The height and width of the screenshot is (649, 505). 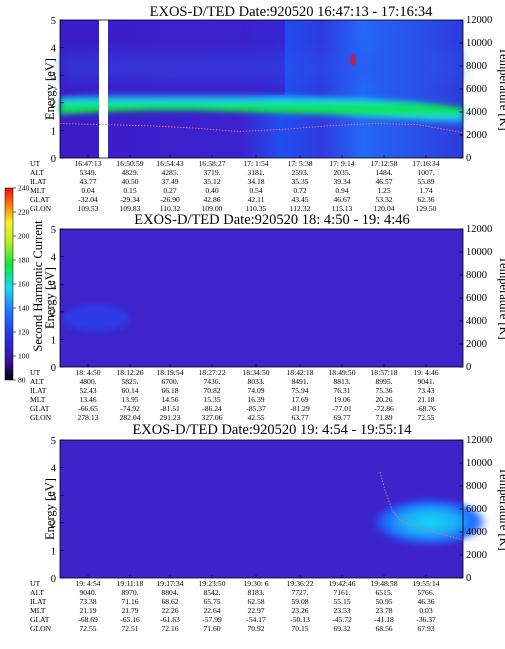 What do you see at coordinates (169, 601) in the screenshot?
I see `table-cell: 68.62` at bounding box center [169, 601].